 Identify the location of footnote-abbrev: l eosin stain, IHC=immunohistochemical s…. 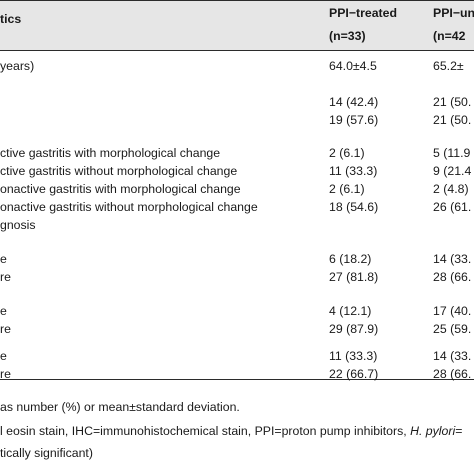
(205, 431).